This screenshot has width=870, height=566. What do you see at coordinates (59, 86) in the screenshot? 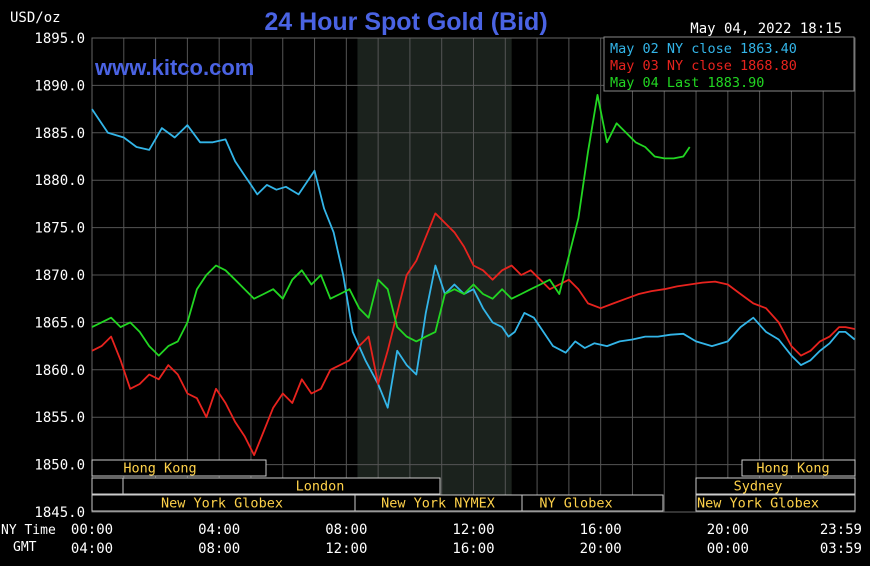
I see `y-tick-label: 1890.0` at bounding box center [59, 86].